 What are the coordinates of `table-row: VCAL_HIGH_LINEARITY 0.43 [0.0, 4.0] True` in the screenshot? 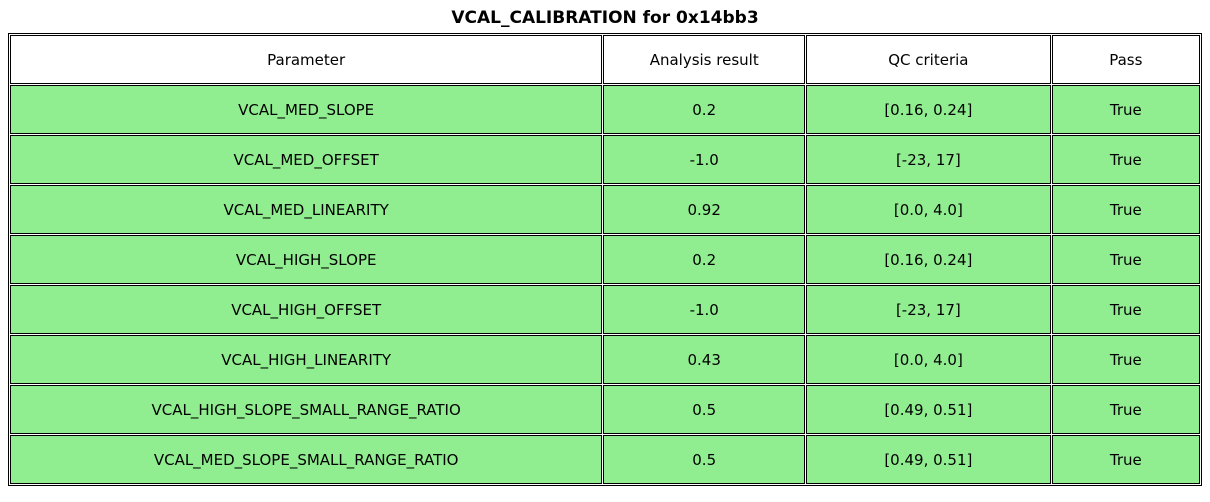 It's located at (605, 359).